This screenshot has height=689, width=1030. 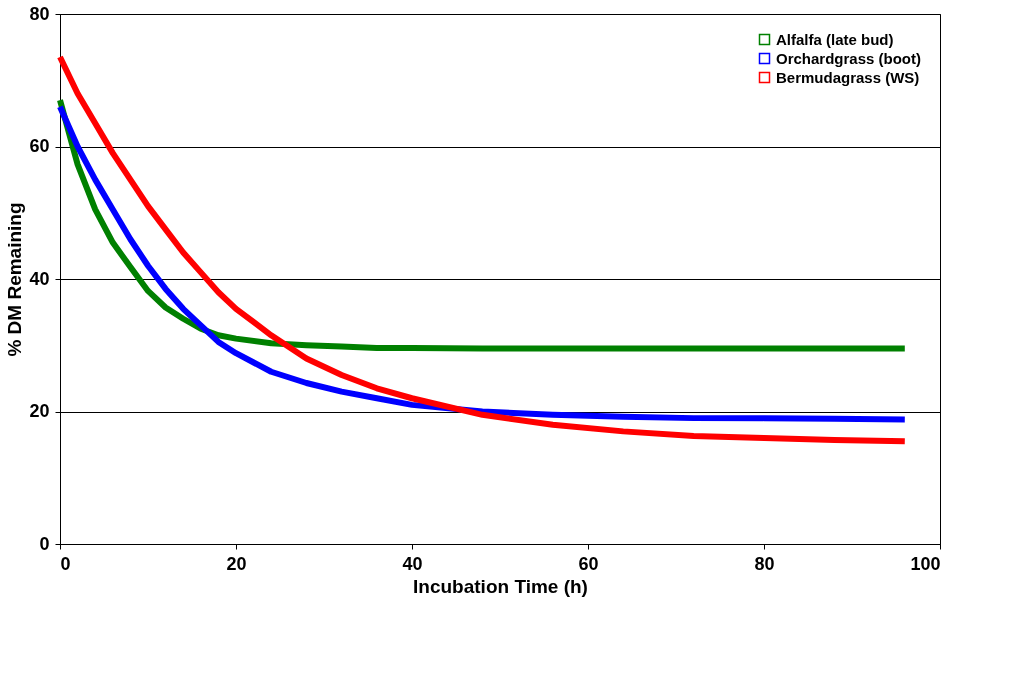 I want to click on x-axis-title: Incubation Time (h), so click(x=500, y=586).